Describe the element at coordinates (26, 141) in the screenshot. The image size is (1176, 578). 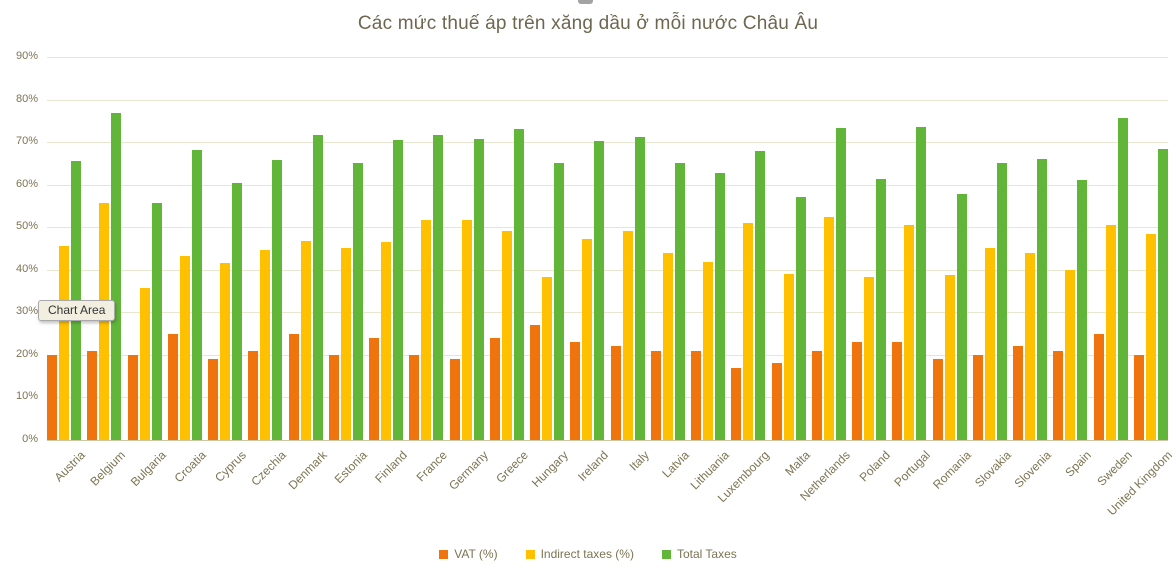
I see `y-tick-label: 70%` at that location.